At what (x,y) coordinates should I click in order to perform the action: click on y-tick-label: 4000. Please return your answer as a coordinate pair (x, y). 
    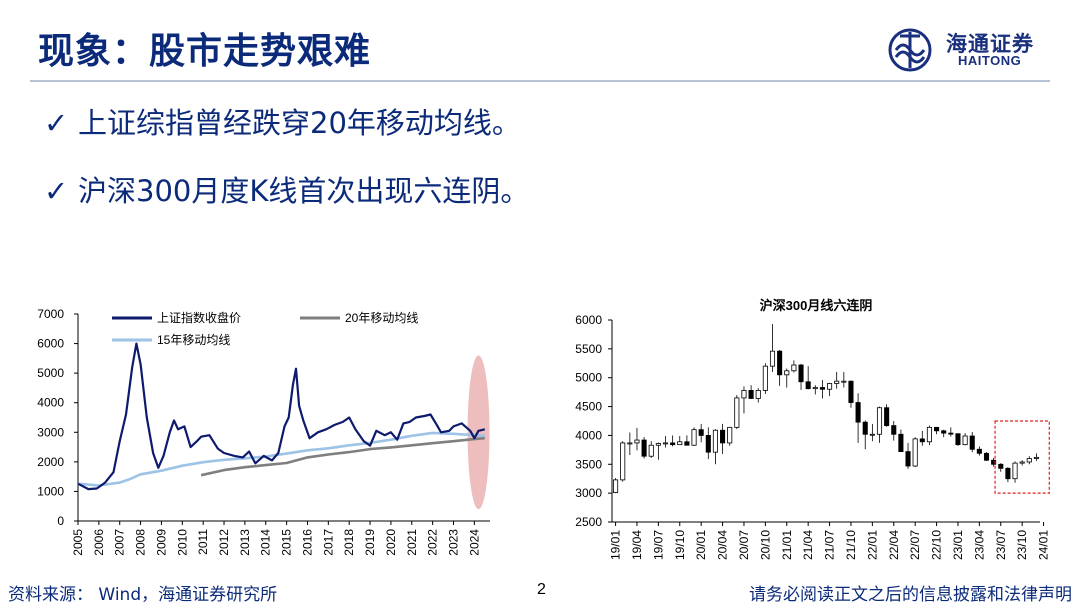
    Looking at the image, I should click on (588, 435).